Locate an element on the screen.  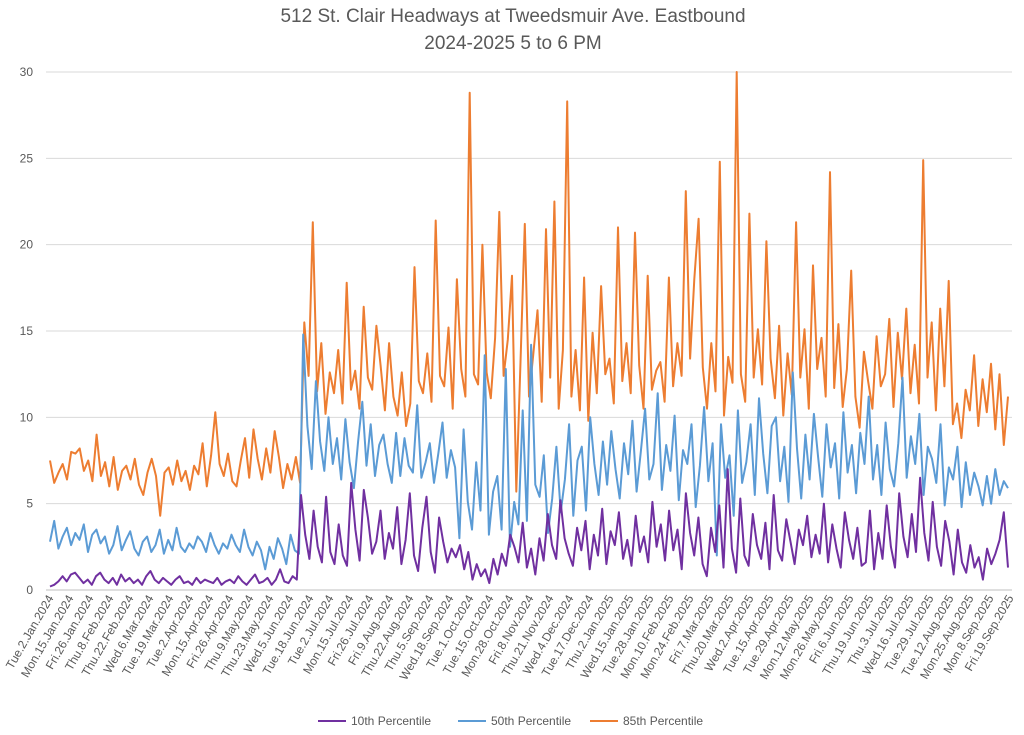
y-tick-label: 15 is located at coordinates (27, 331).